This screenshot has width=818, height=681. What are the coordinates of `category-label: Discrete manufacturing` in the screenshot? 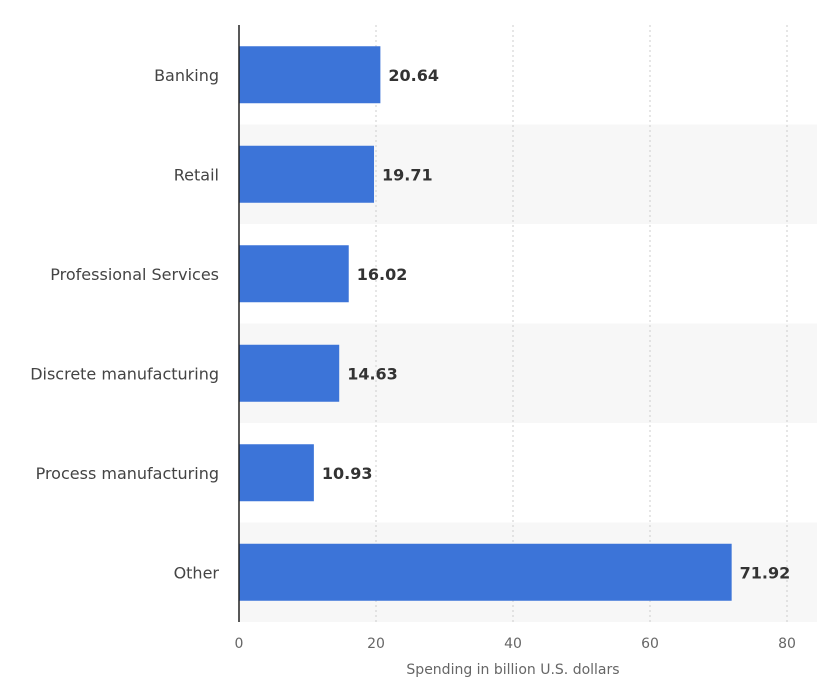 It's located at (124, 373).